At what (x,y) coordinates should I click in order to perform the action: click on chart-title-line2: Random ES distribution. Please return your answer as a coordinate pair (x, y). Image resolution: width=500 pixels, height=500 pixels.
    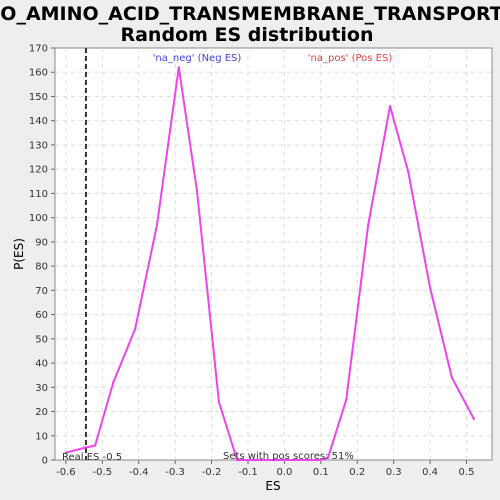
    Looking at the image, I should click on (246, 35).